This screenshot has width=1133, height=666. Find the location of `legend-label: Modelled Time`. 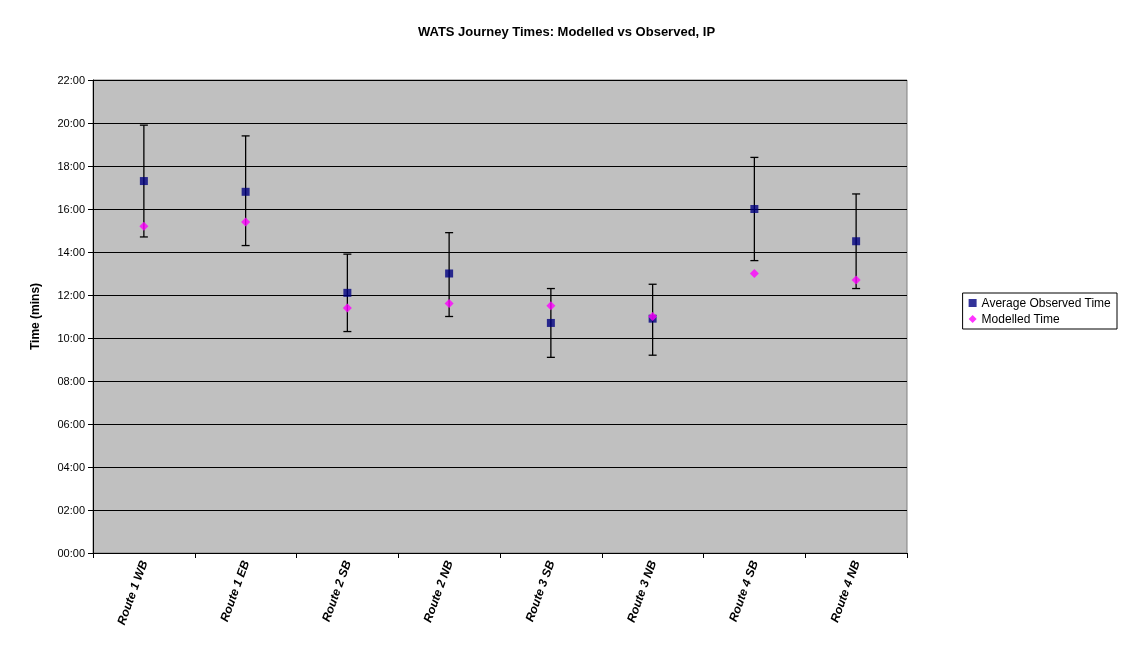

legend-label: Modelled Time is located at coordinates (1020, 319).